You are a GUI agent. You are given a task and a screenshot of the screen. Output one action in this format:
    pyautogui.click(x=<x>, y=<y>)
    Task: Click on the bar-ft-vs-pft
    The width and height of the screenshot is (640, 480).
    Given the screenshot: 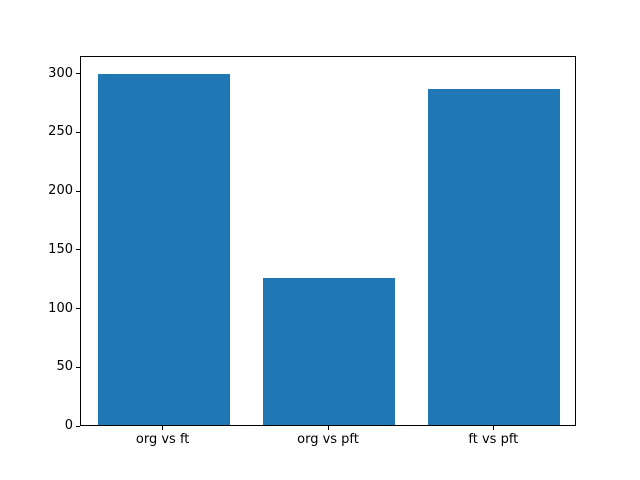 What is the action you would take?
    pyautogui.click(x=494, y=257)
    